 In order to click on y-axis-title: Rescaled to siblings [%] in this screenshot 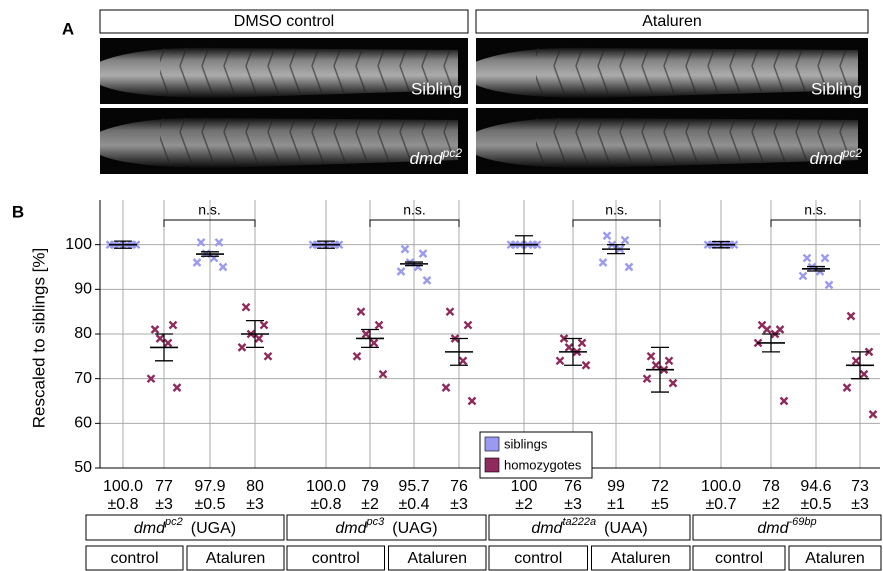, I will do `click(38, 338)`.